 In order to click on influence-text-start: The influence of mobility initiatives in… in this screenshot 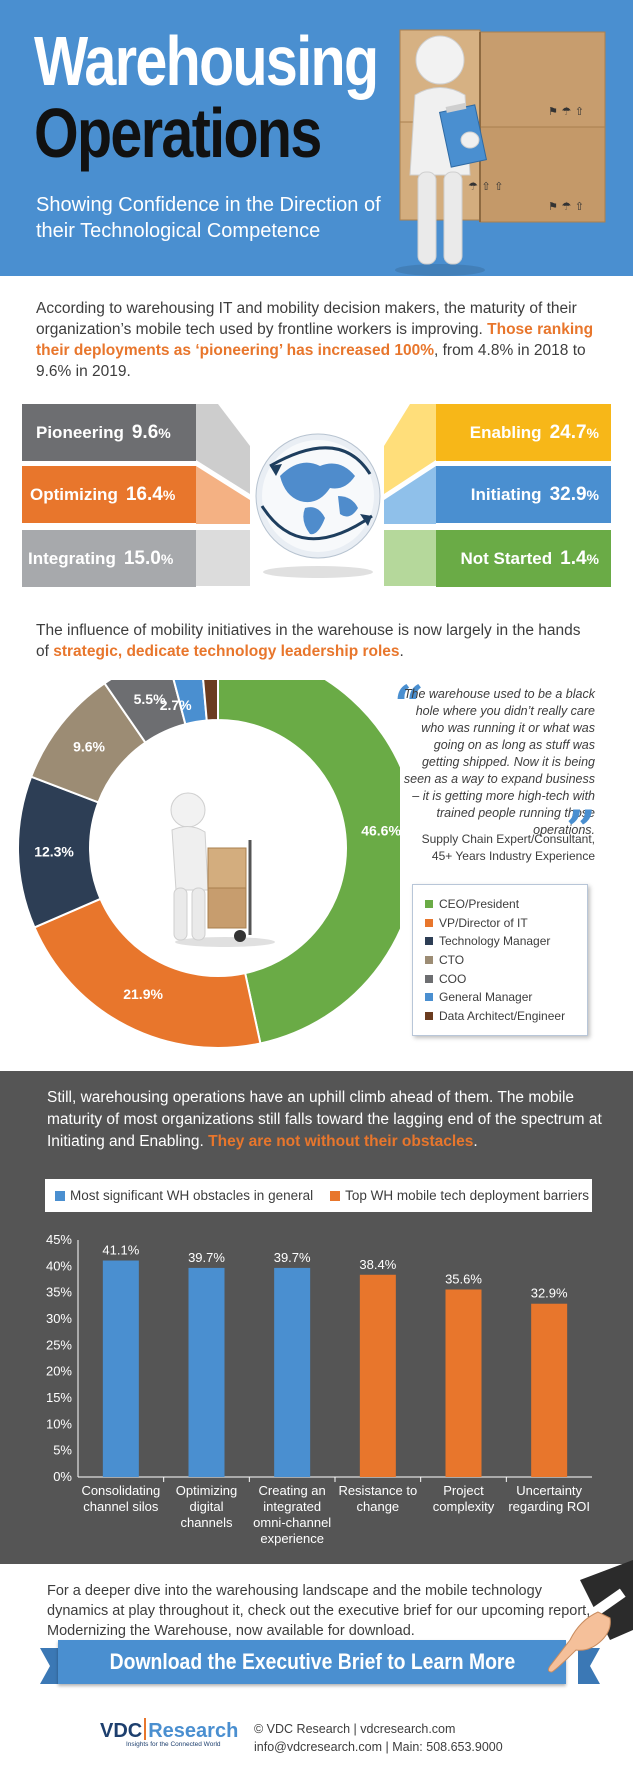, I will do `click(308, 641)`.